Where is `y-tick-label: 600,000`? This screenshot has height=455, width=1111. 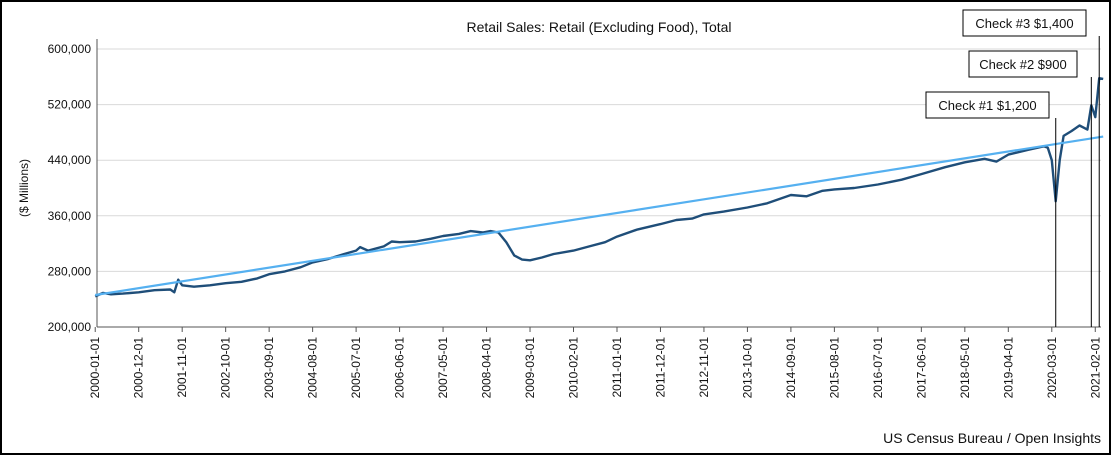 y-tick-label: 600,000 is located at coordinates (70, 49).